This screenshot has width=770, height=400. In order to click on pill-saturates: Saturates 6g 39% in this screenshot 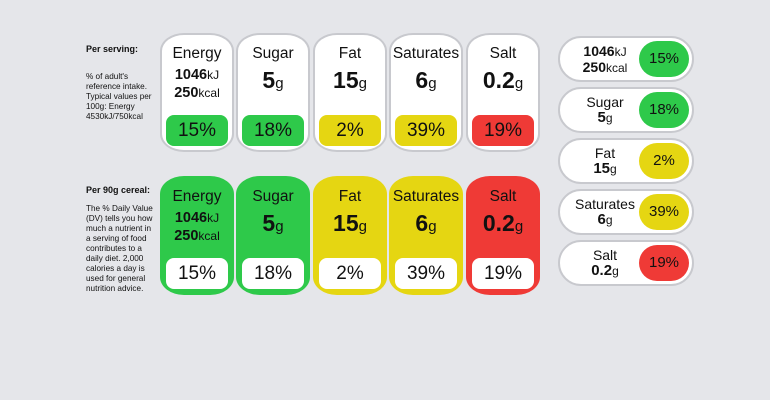, I will do `click(626, 212)`.